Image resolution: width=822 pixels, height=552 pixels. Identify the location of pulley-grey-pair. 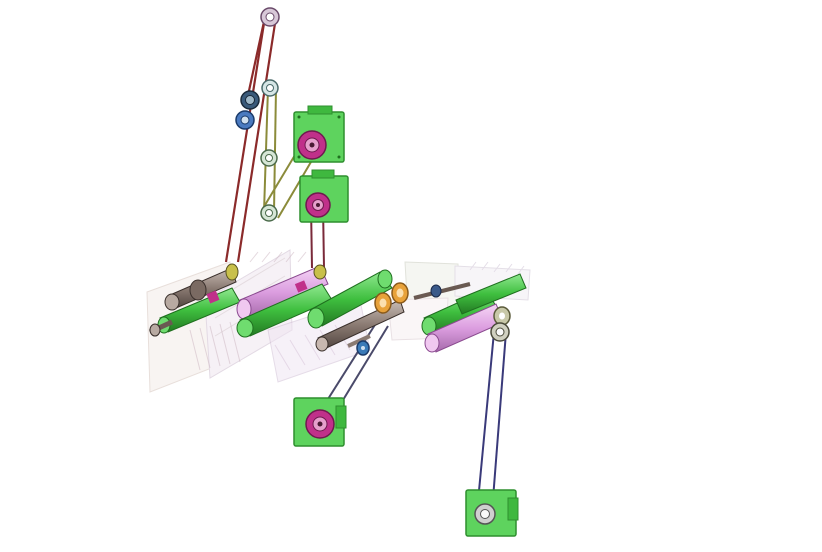
(500, 324).